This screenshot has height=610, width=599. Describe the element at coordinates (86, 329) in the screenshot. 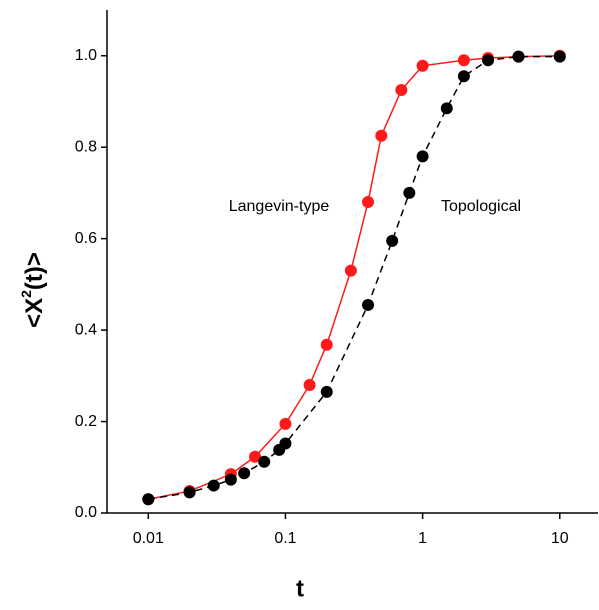

I see `y-tick-label: 0.4` at that location.